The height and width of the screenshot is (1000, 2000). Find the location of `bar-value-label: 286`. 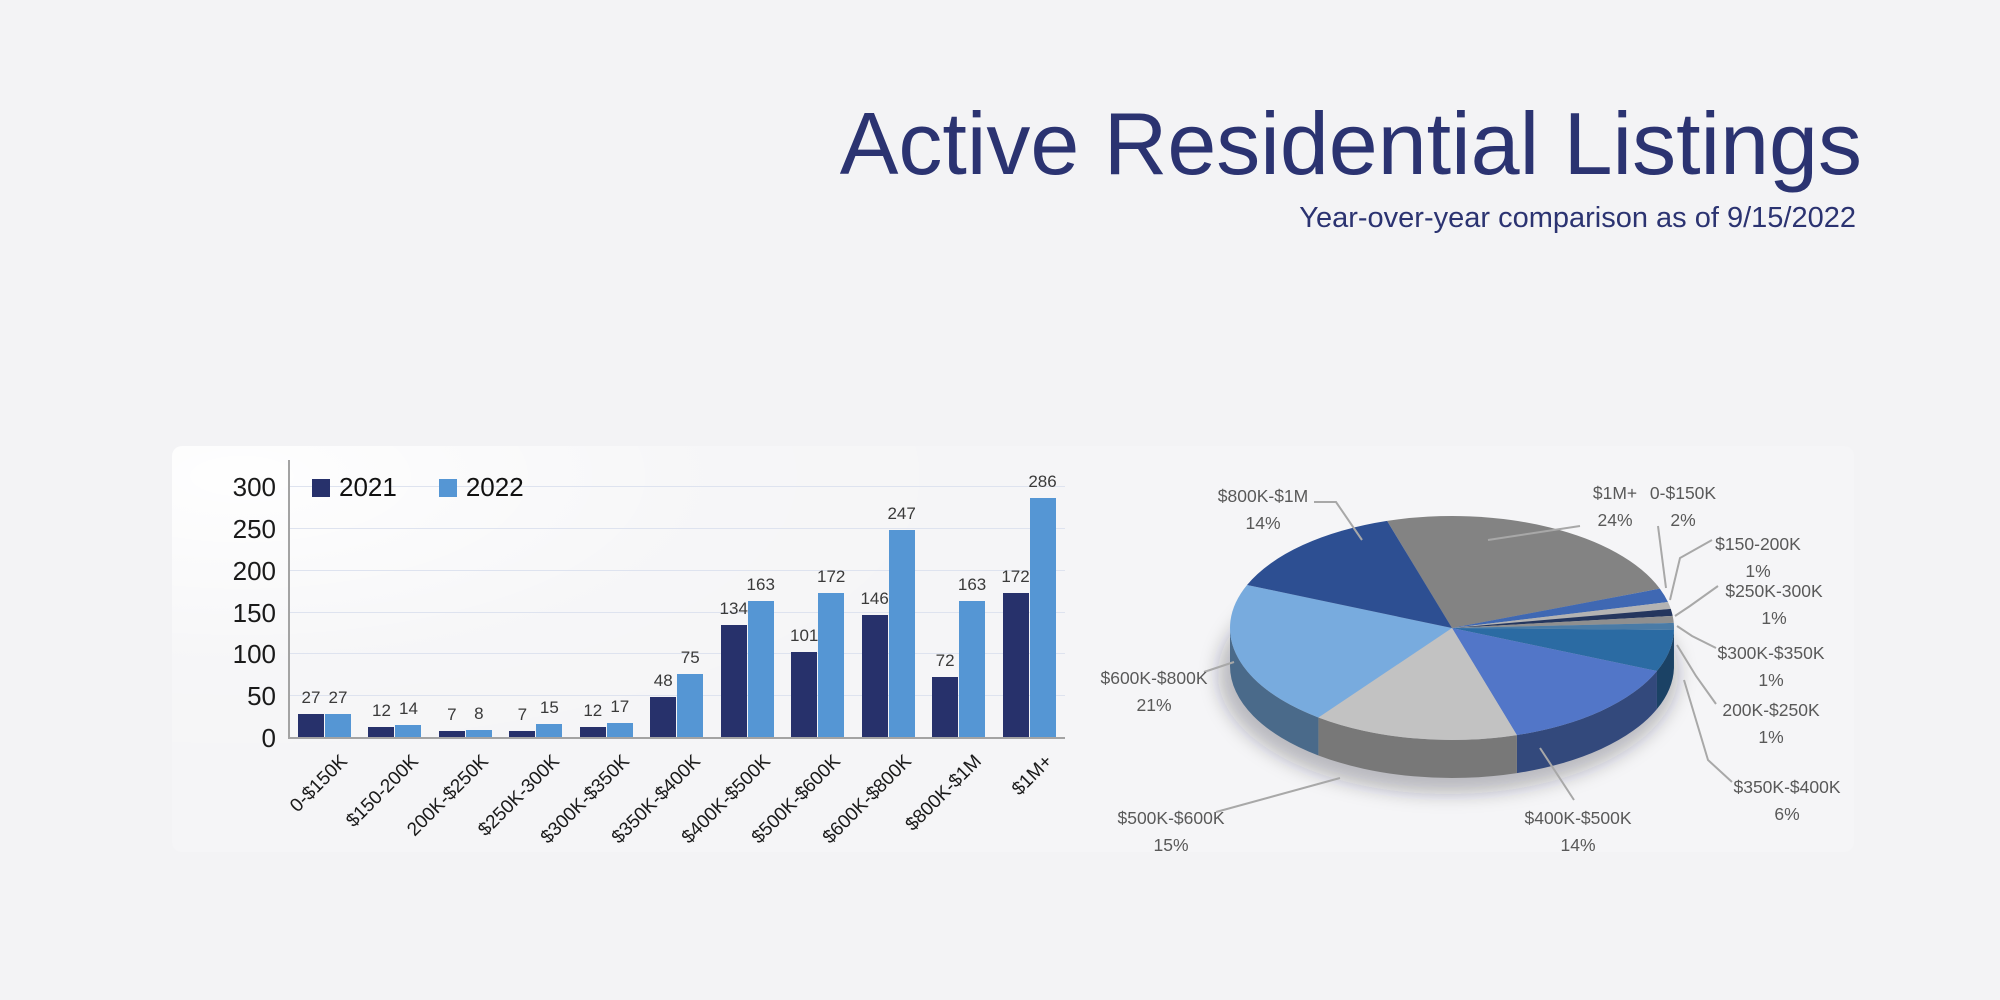

bar-value-label: 286 is located at coordinates (1042, 481).